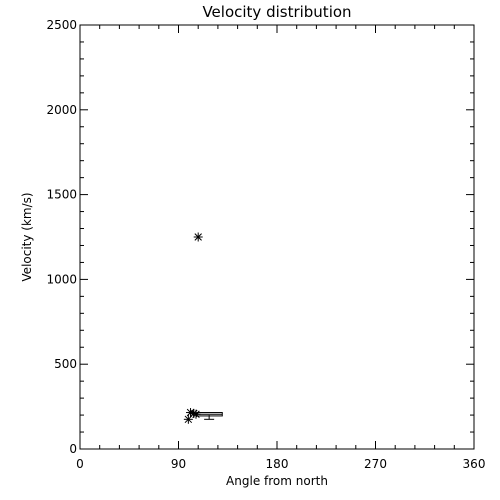 This screenshot has height=500, width=500. I want to click on y-axis-label: Velocity (km/s), so click(27, 236).